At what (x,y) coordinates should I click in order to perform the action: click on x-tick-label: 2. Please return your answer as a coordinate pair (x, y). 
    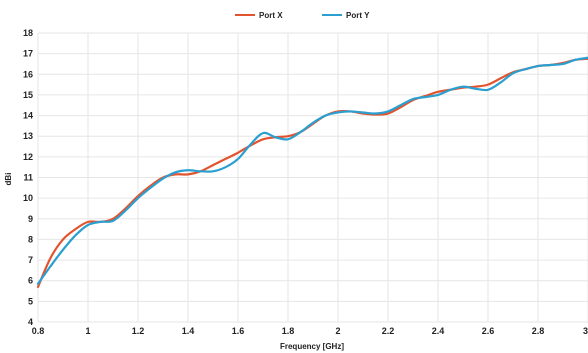
    Looking at the image, I should click on (337, 331).